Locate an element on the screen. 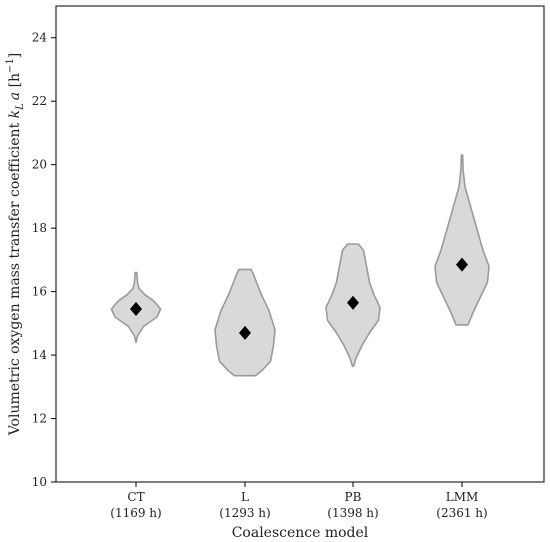 Image resolution: width=550 pixels, height=542 pixels. x-tick-duration-label: (1398 h) is located at coordinates (352, 513).